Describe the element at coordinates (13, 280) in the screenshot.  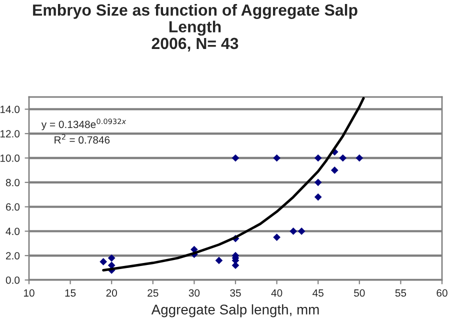
I see `y-tick-label: 0.0` at that location.